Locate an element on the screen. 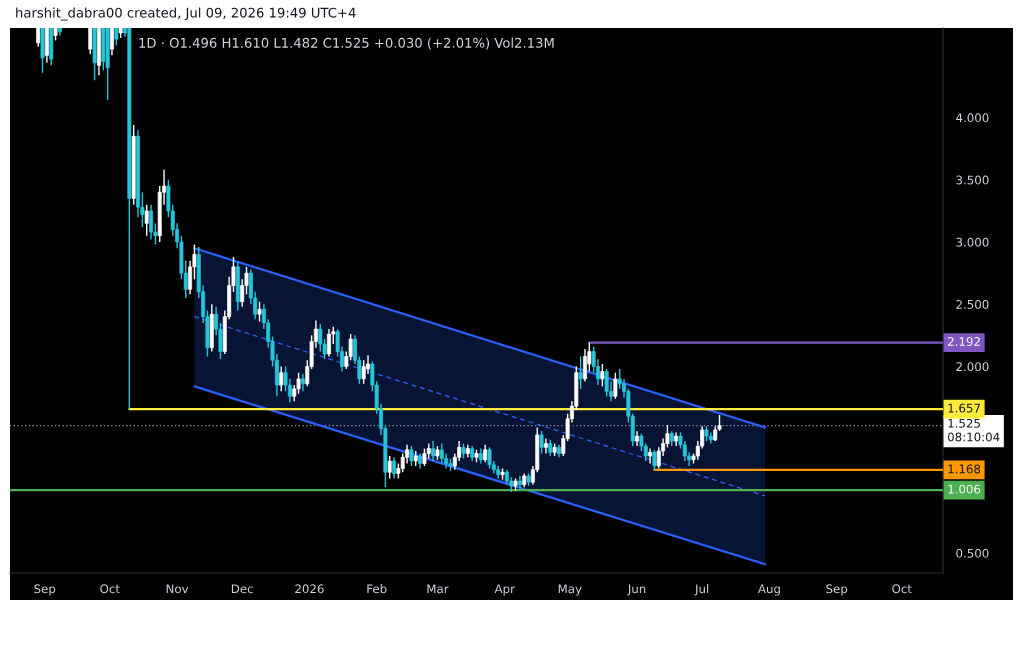 This screenshot has width=1024, height=663. y-tick-label: 2.000 is located at coordinates (972, 367).